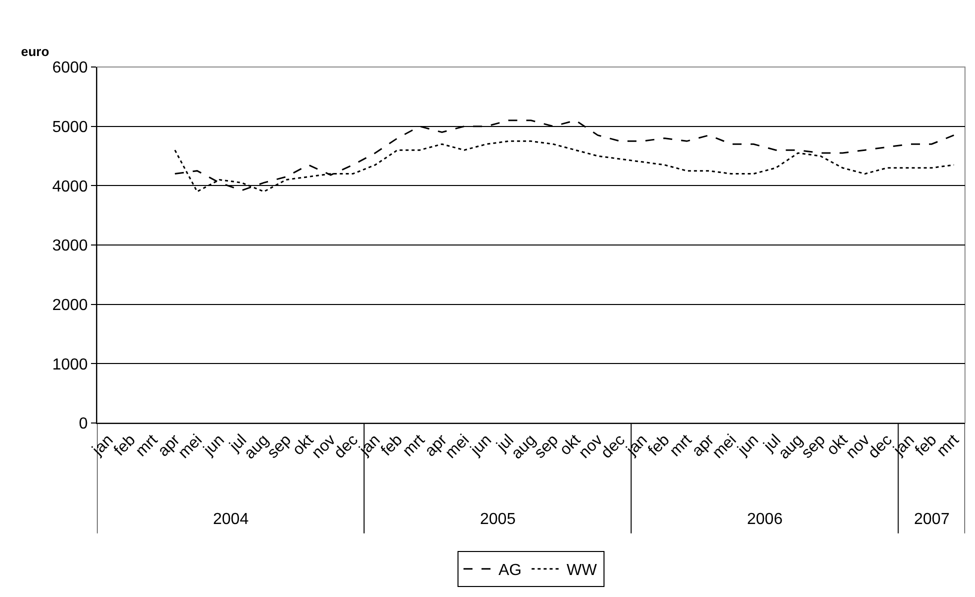 The height and width of the screenshot is (597, 975). What do you see at coordinates (582, 571) in the screenshot?
I see `legend-label: WW` at bounding box center [582, 571].